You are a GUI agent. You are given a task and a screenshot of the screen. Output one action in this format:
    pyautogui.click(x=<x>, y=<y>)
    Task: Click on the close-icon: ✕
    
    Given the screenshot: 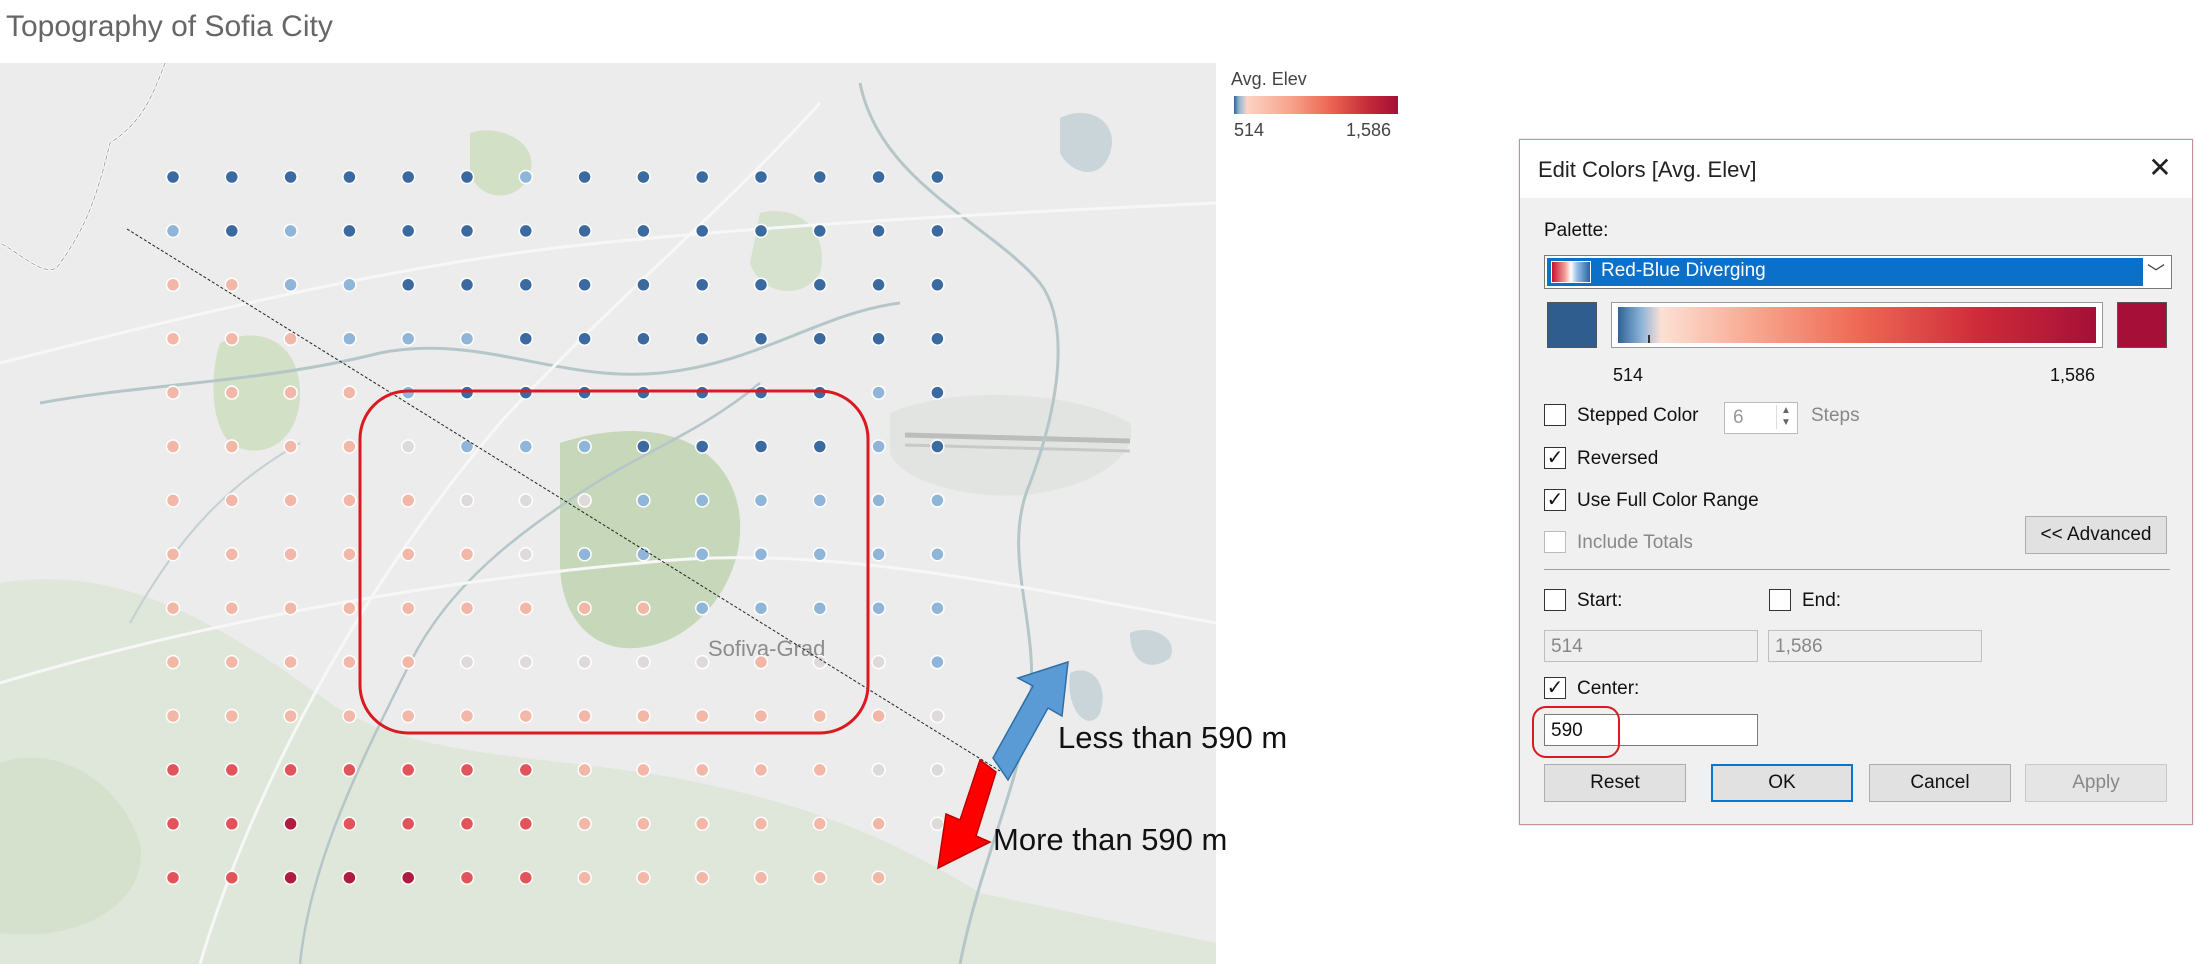 What is the action you would take?
    pyautogui.click(x=2160, y=167)
    